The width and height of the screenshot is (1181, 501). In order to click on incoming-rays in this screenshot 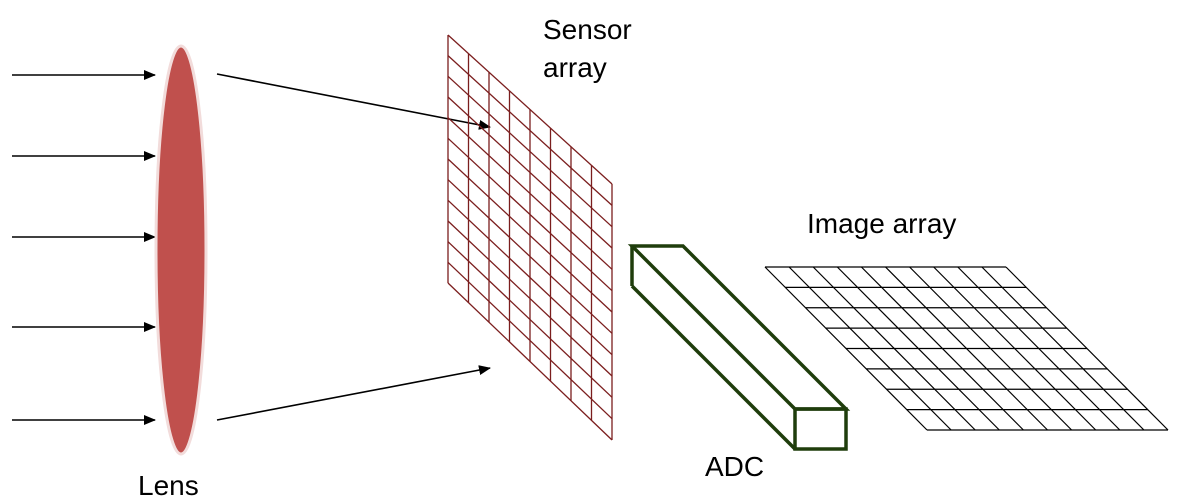, I will do `click(84, 247)`.